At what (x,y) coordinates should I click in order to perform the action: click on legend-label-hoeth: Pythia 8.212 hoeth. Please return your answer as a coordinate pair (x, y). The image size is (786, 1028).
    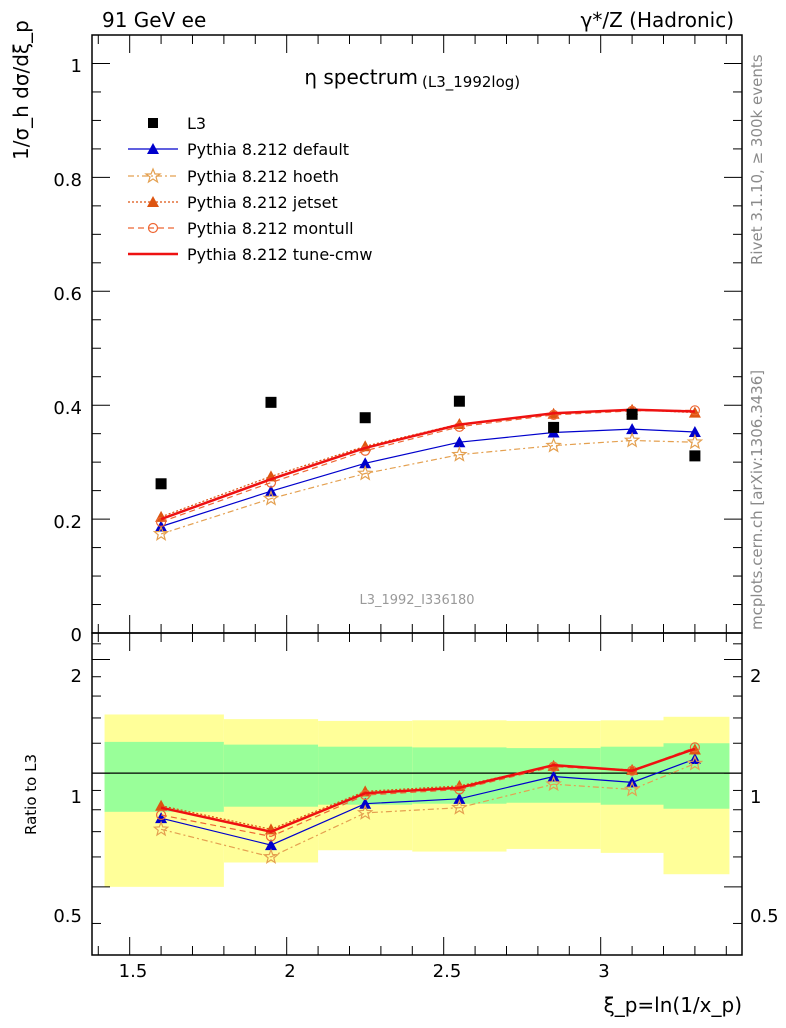
    Looking at the image, I should click on (263, 176).